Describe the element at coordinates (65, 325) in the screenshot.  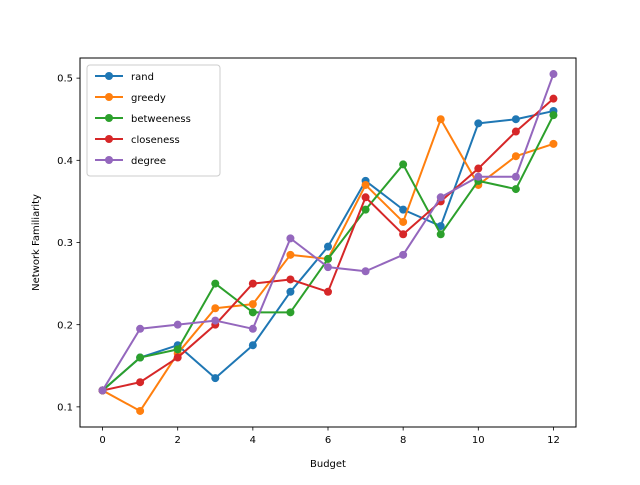
I see `y-tick-label: 0.2` at that location.